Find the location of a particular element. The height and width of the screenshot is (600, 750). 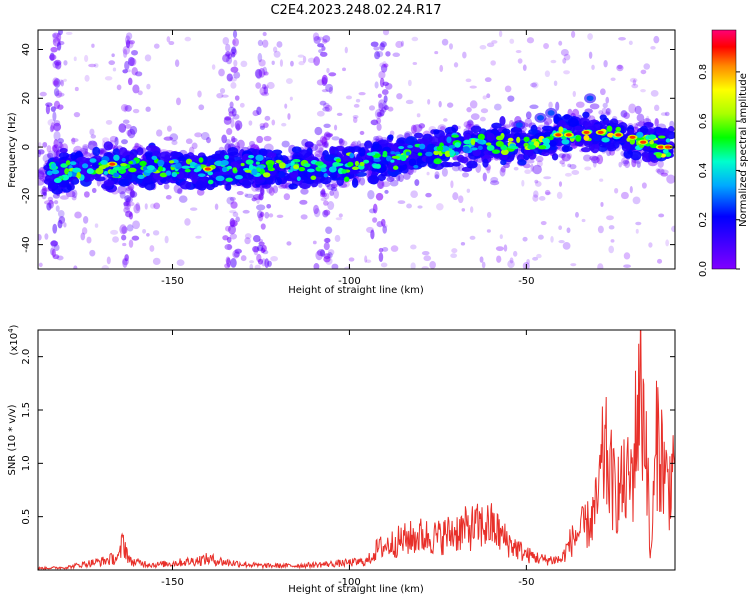

spectrogram-x-tick-label: -100 is located at coordinates (349, 281).